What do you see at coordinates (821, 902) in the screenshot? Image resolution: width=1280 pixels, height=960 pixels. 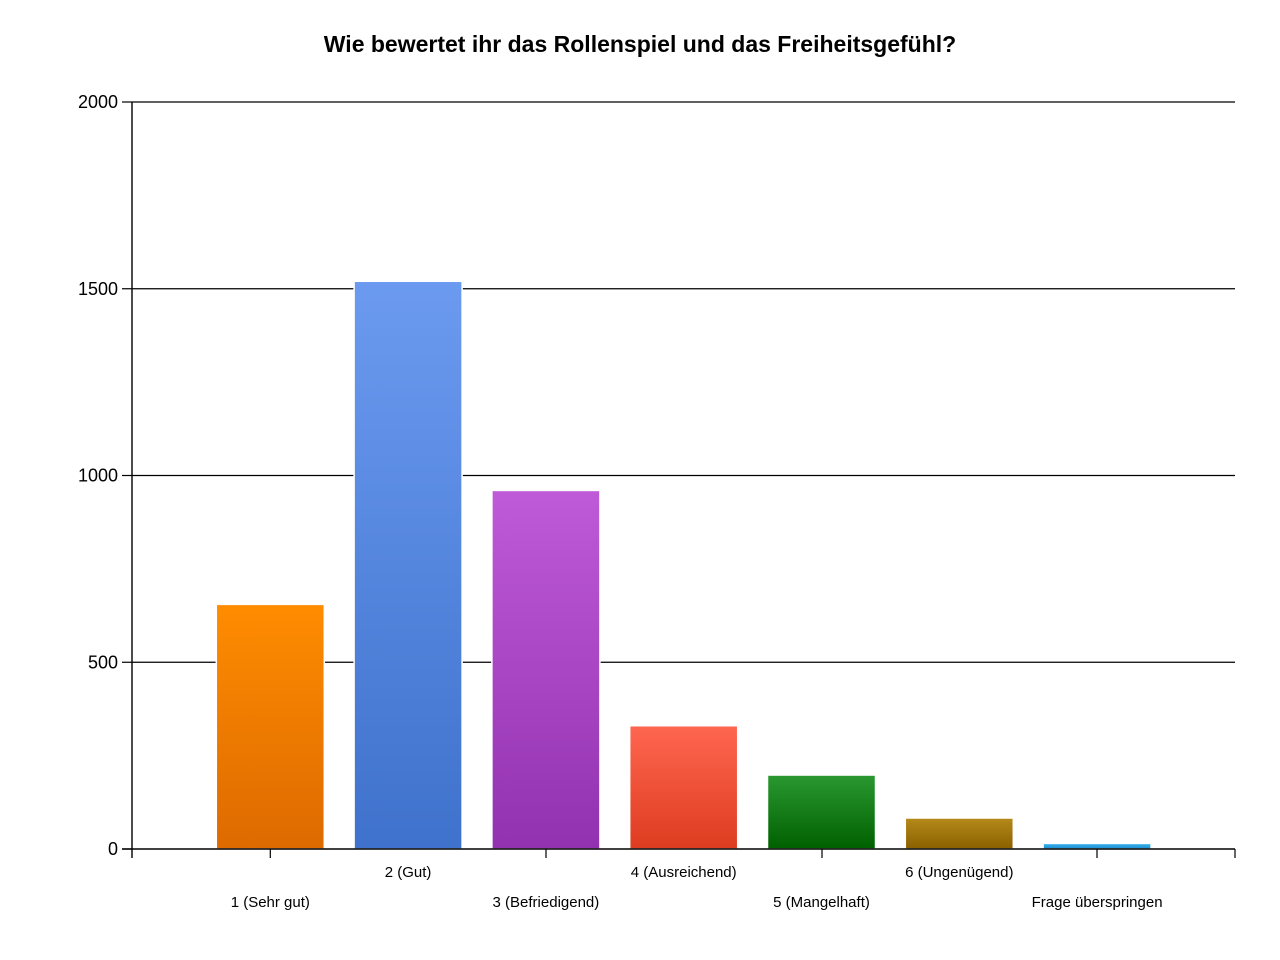 I see `x-tick-label-5: 5 (Mangelhaft)` at bounding box center [821, 902].